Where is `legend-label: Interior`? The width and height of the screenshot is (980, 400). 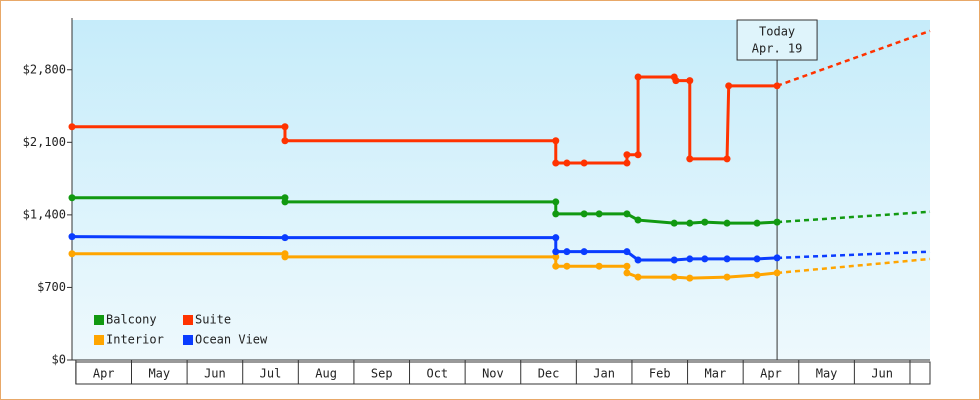
legend-label: Interior is located at coordinates (135, 340).